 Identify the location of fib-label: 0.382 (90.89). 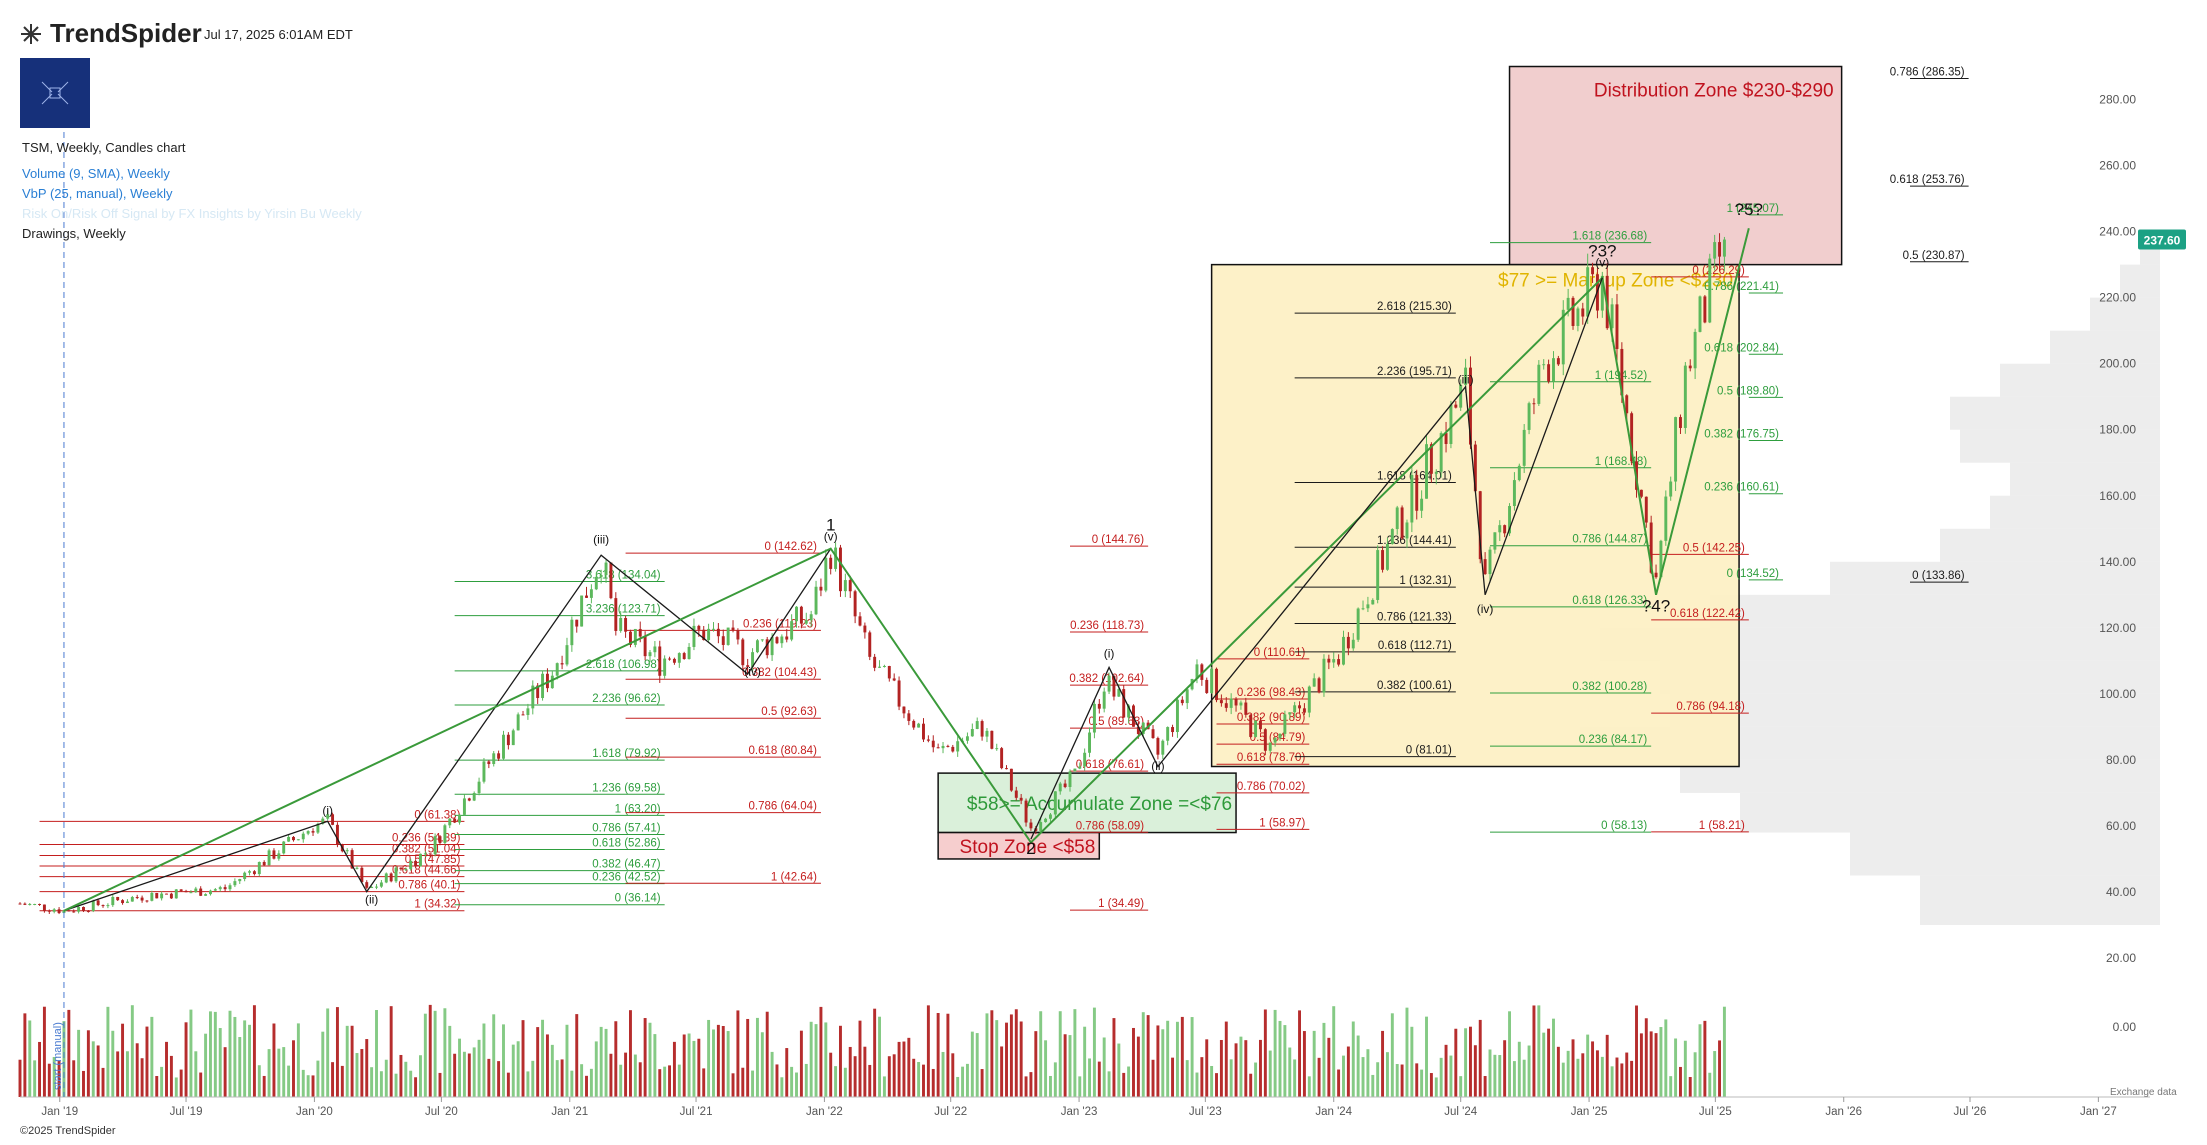
(1271, 718).